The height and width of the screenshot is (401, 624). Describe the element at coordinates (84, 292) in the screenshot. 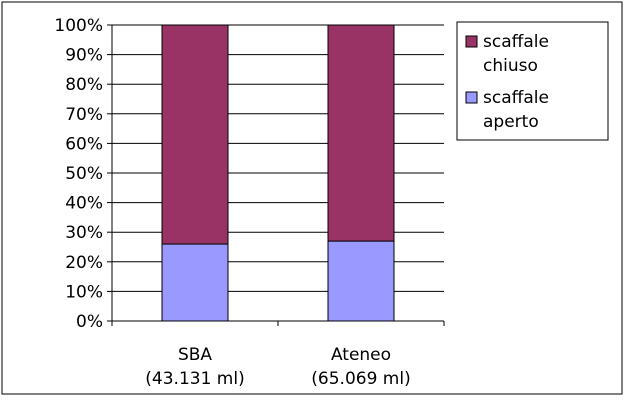

I see `y-tick-label: 10%` at that location.